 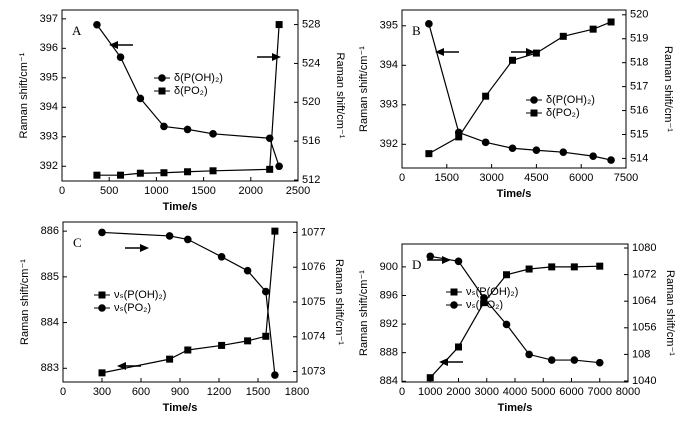 What do you see at coordinates (644, 248) in the screenshot?
I see `y2-tick-label: 1080` at bounding box center [644, 248].